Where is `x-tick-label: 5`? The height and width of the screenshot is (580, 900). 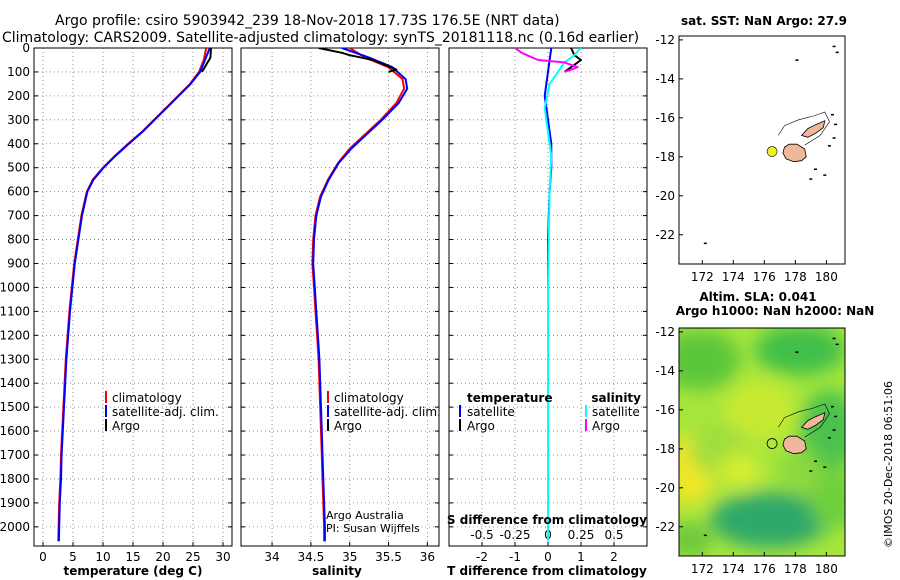 x-tick-label: 5 is located at coordinates (73, 557).